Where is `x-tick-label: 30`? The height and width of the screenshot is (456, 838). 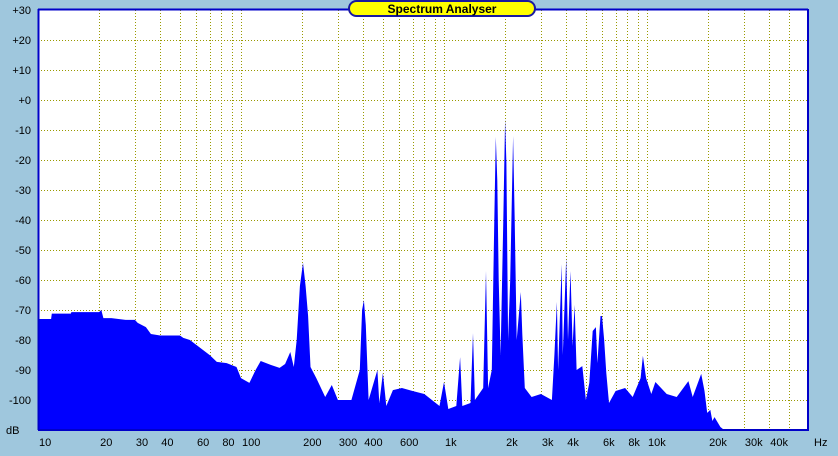
x-tick-label: 30 is located at coordinates (142, 443).